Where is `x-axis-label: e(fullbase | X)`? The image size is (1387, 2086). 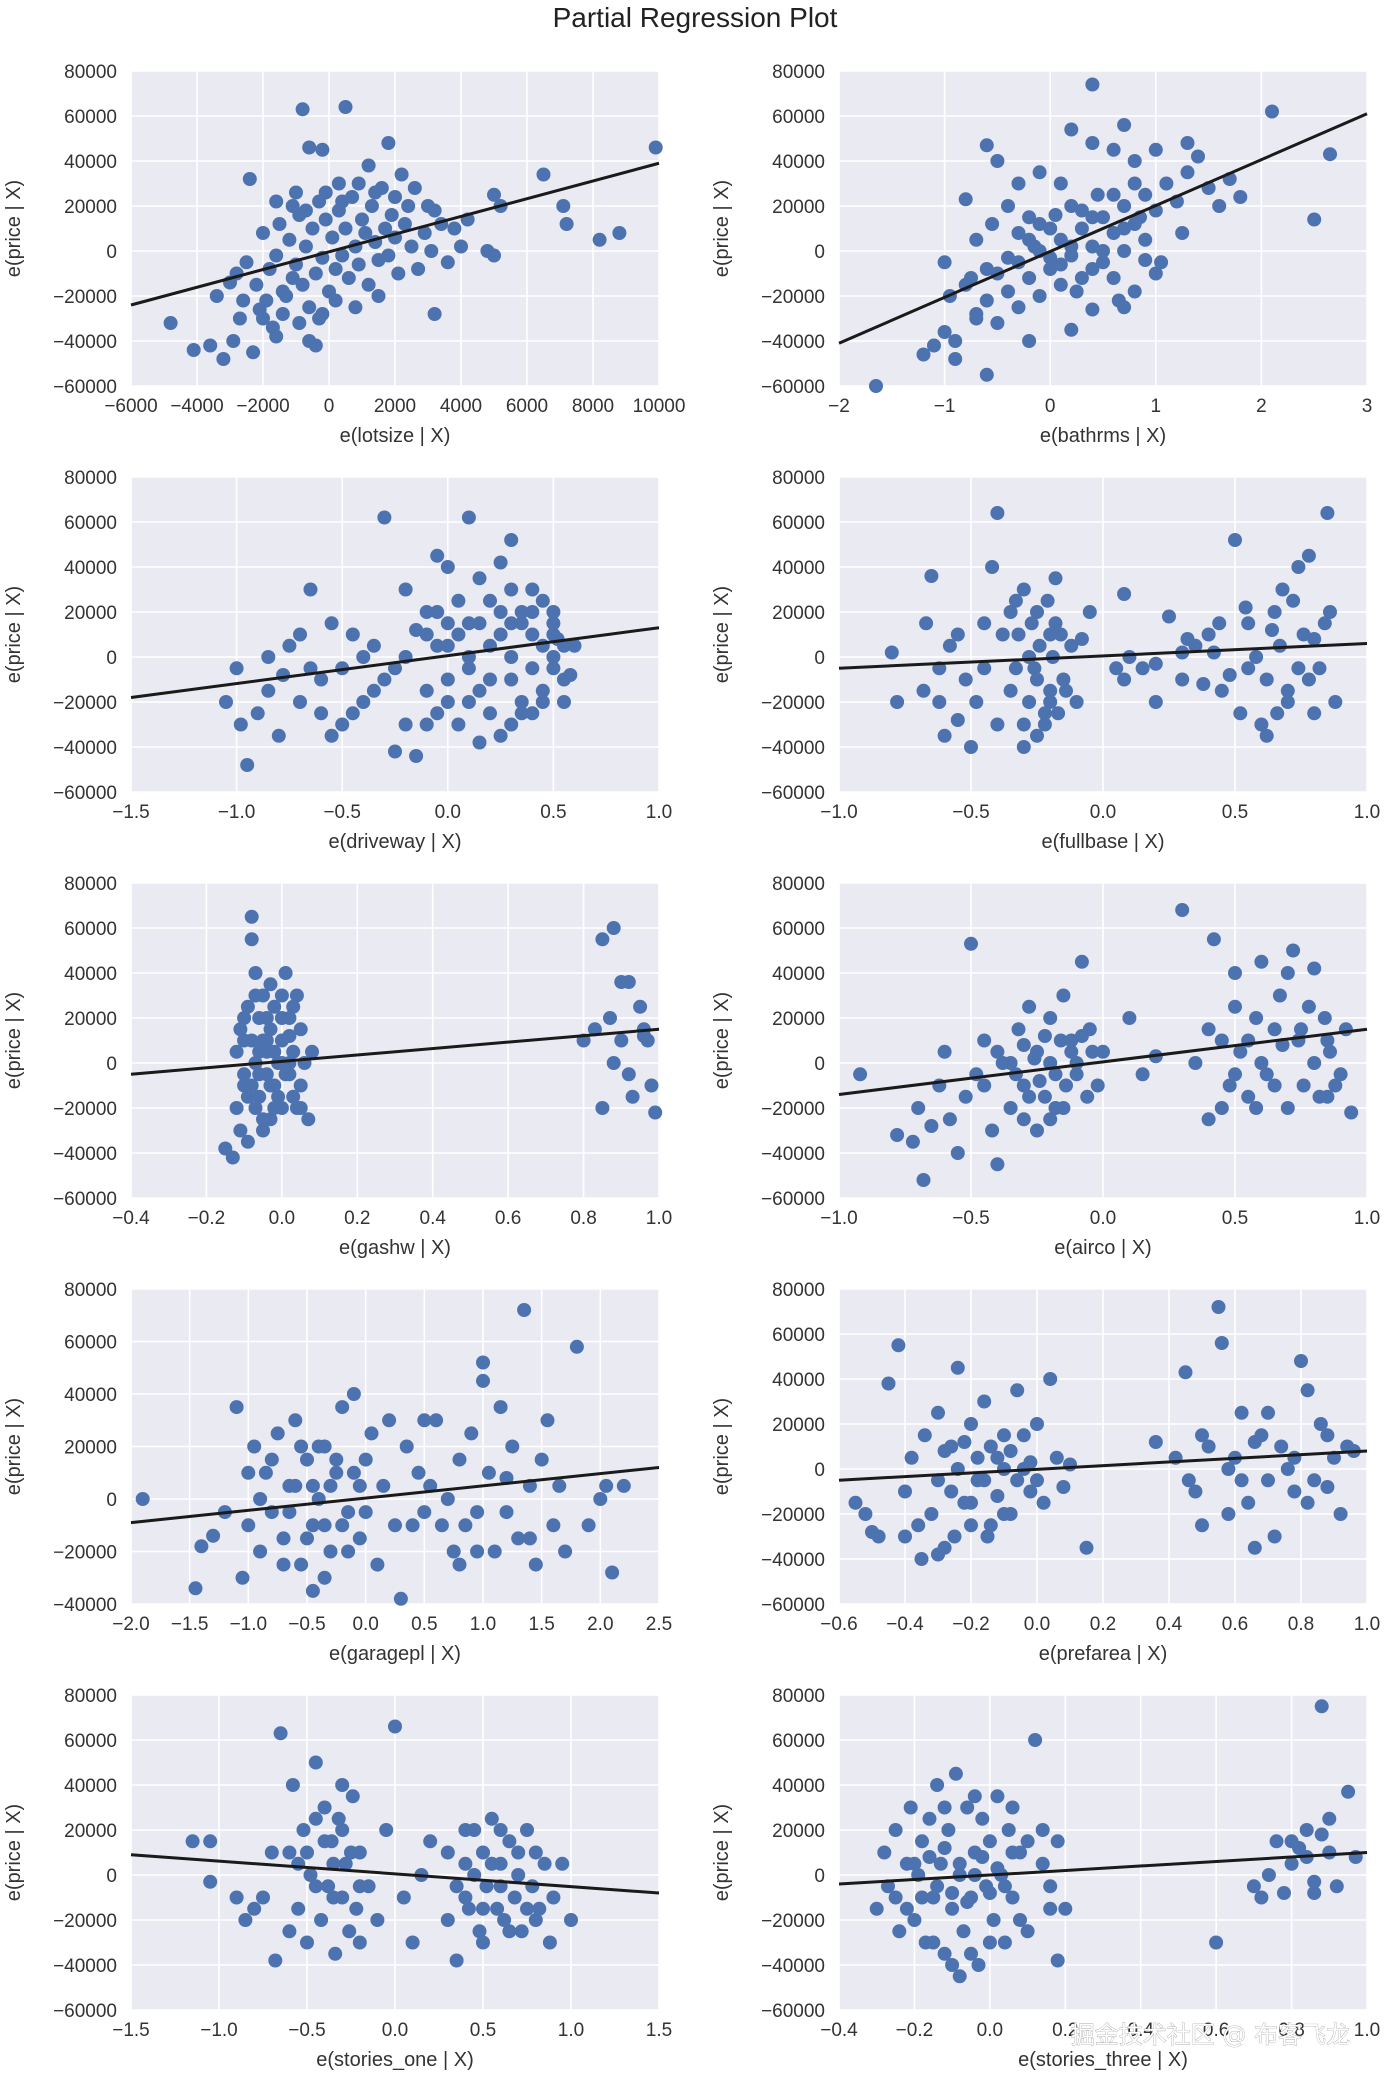 x-axis-label: e(fullbase | X) is located at coordinates (1102, 842).